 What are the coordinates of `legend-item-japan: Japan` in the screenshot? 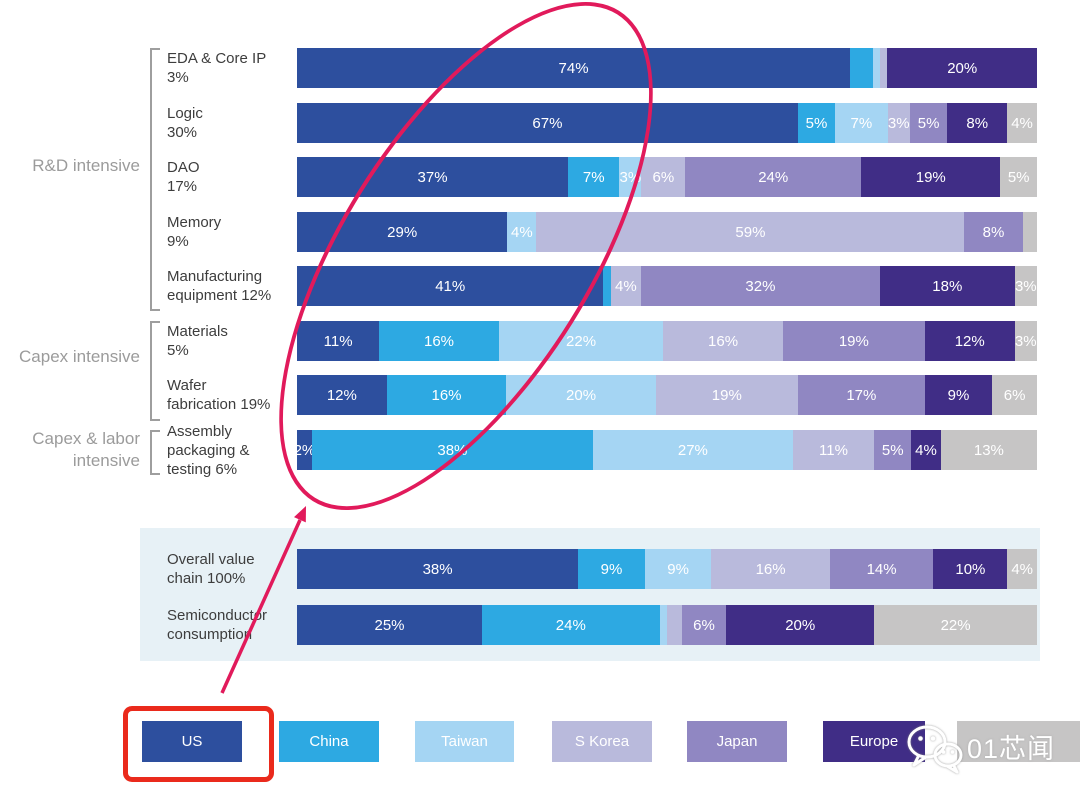 It's located at (737, 741).